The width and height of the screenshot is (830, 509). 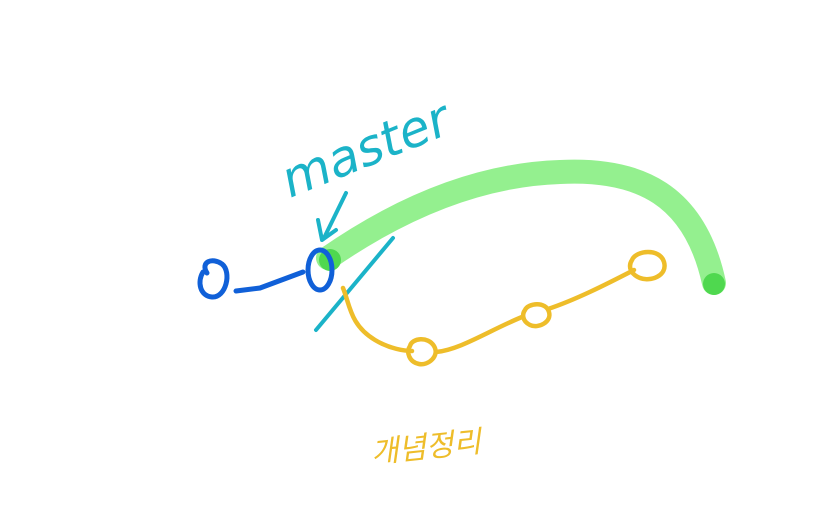 I want to click on green-arc-end-dot, so click(x=714, y=284).